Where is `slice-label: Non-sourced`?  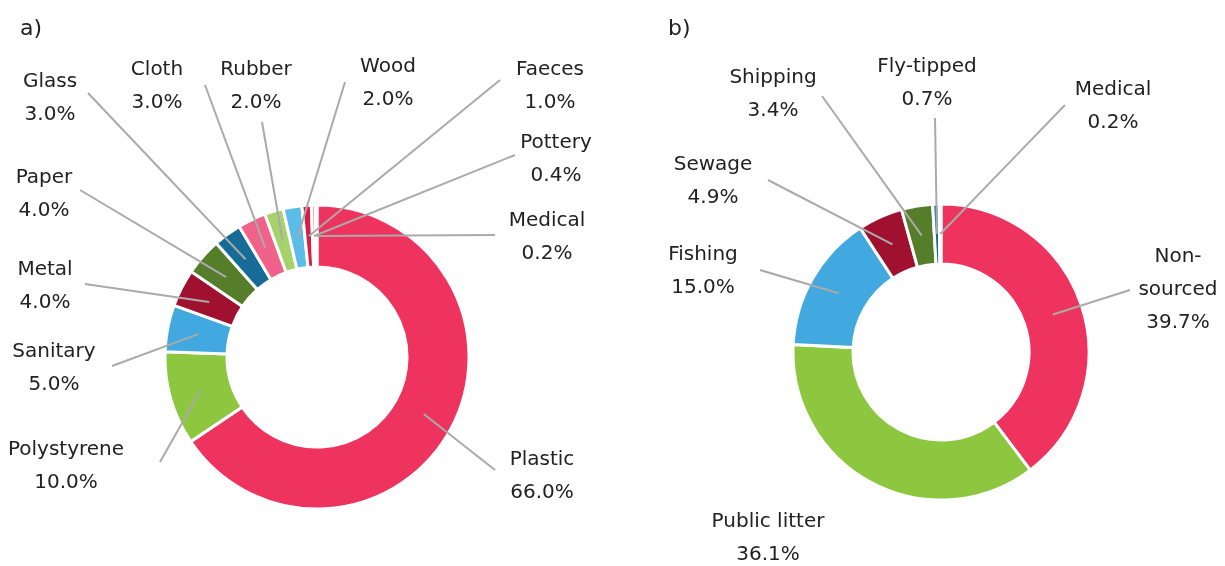 slice-label: Non-sourced is located at coordinates (1178, 271).